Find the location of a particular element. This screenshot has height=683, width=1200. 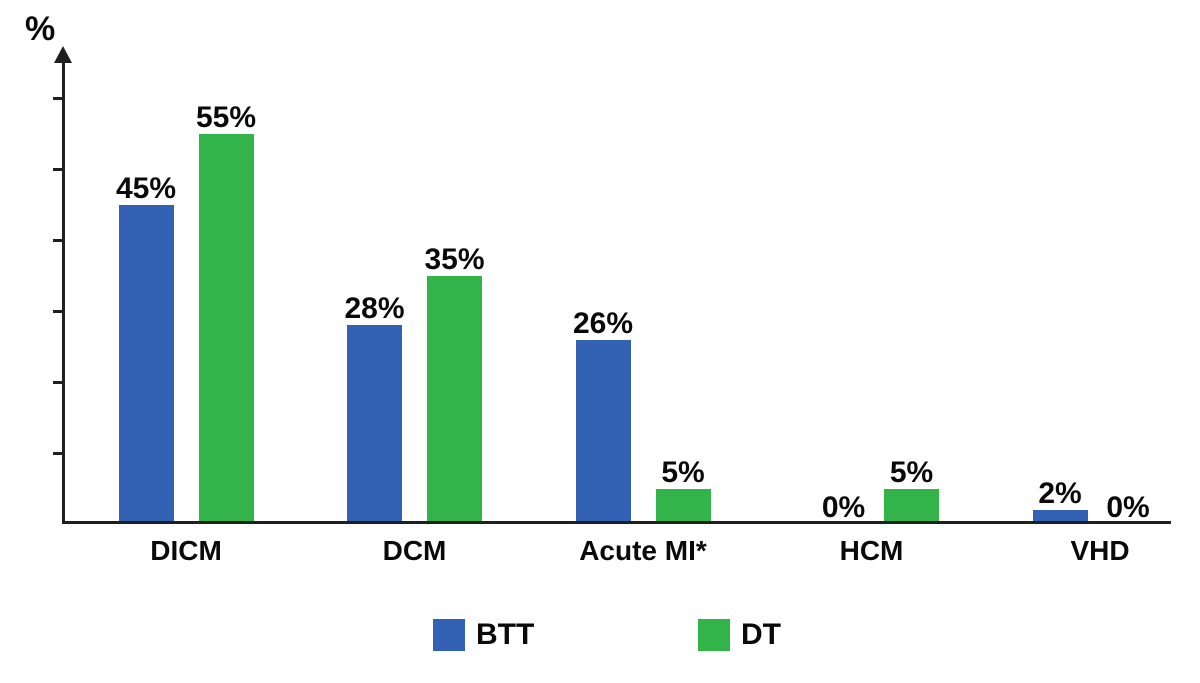

value-label: 45% is located at coordinates (146, 188).